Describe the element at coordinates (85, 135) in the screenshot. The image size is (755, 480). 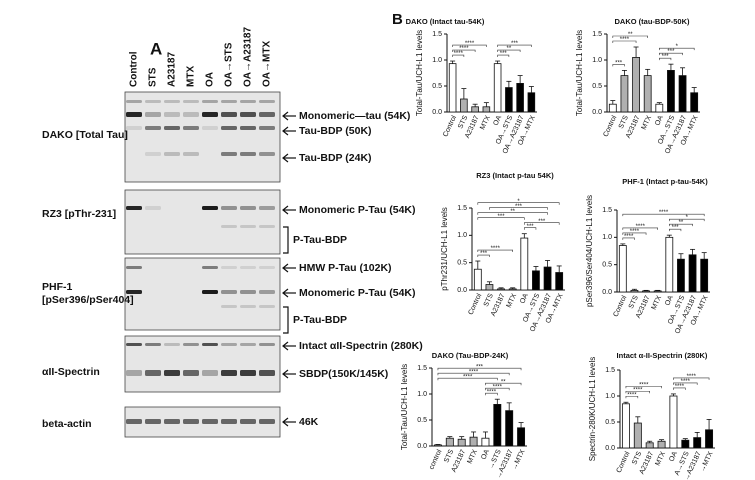
I see `antibody-label: DAKO [Total Tau]` at that location.